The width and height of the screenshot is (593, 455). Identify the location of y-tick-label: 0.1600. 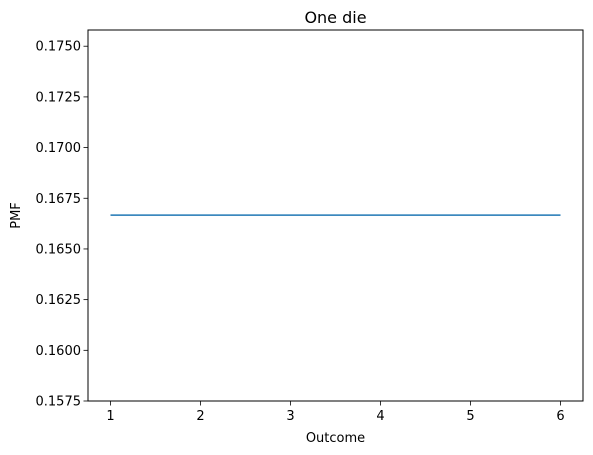
(59, 351).